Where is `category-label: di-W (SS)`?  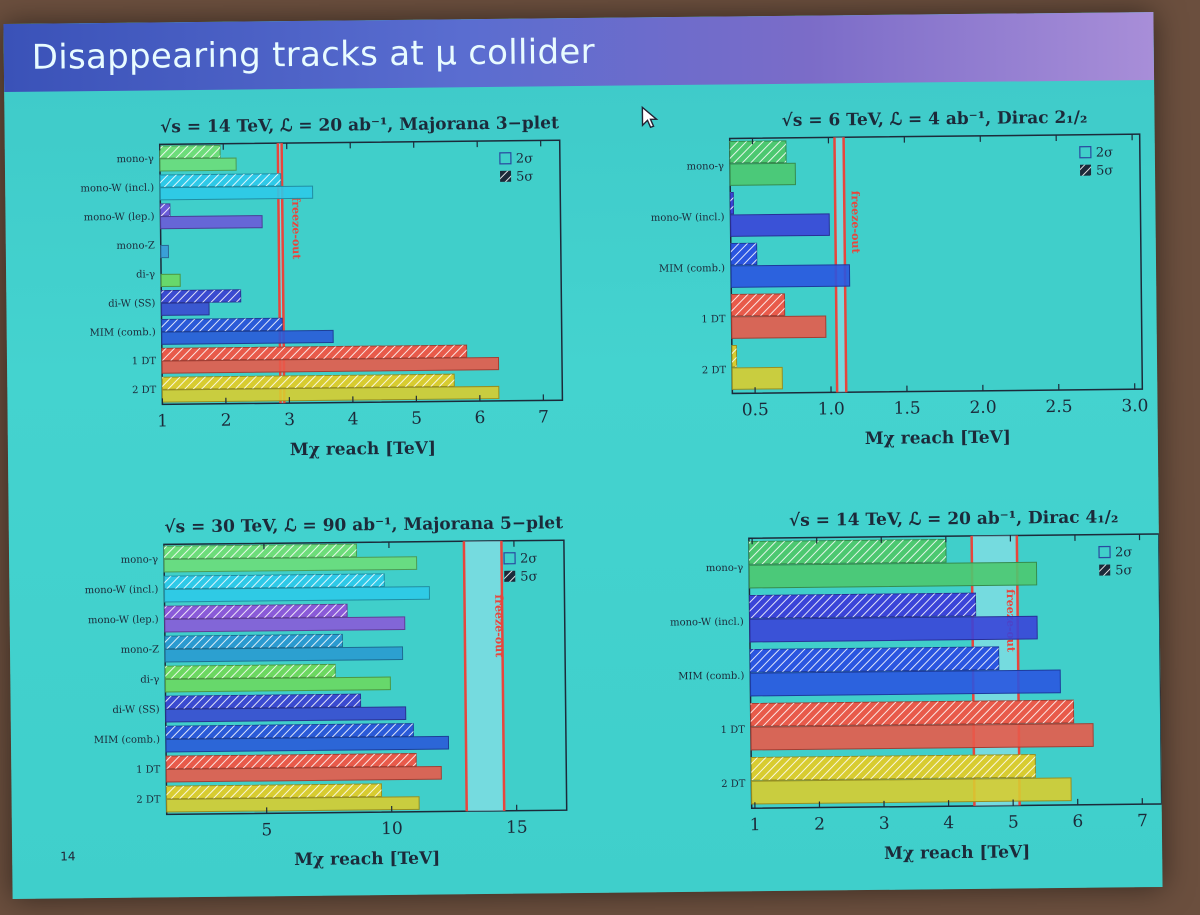 category-label: di-W (SS) is located at coordinates (131, 303).